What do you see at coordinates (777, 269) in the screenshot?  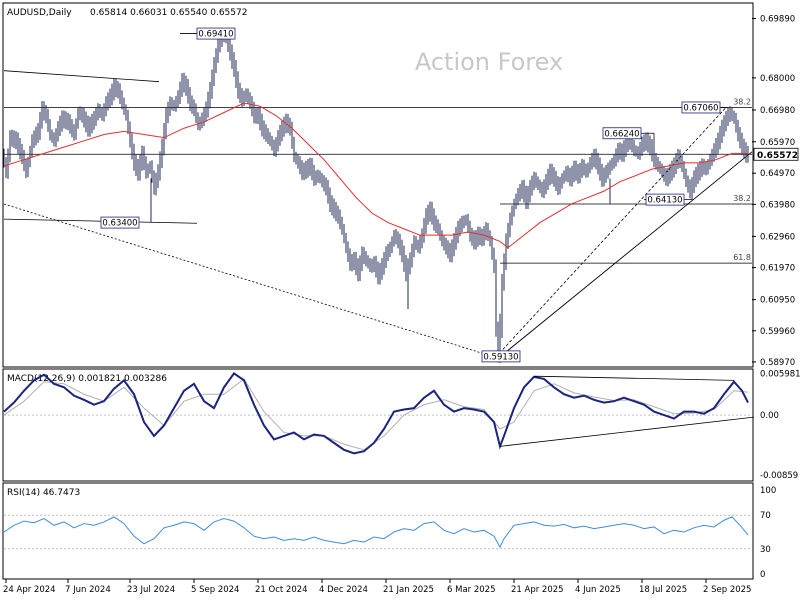 I see `price-y-tick-label: 0.61970` at bounding box center [777, 269].